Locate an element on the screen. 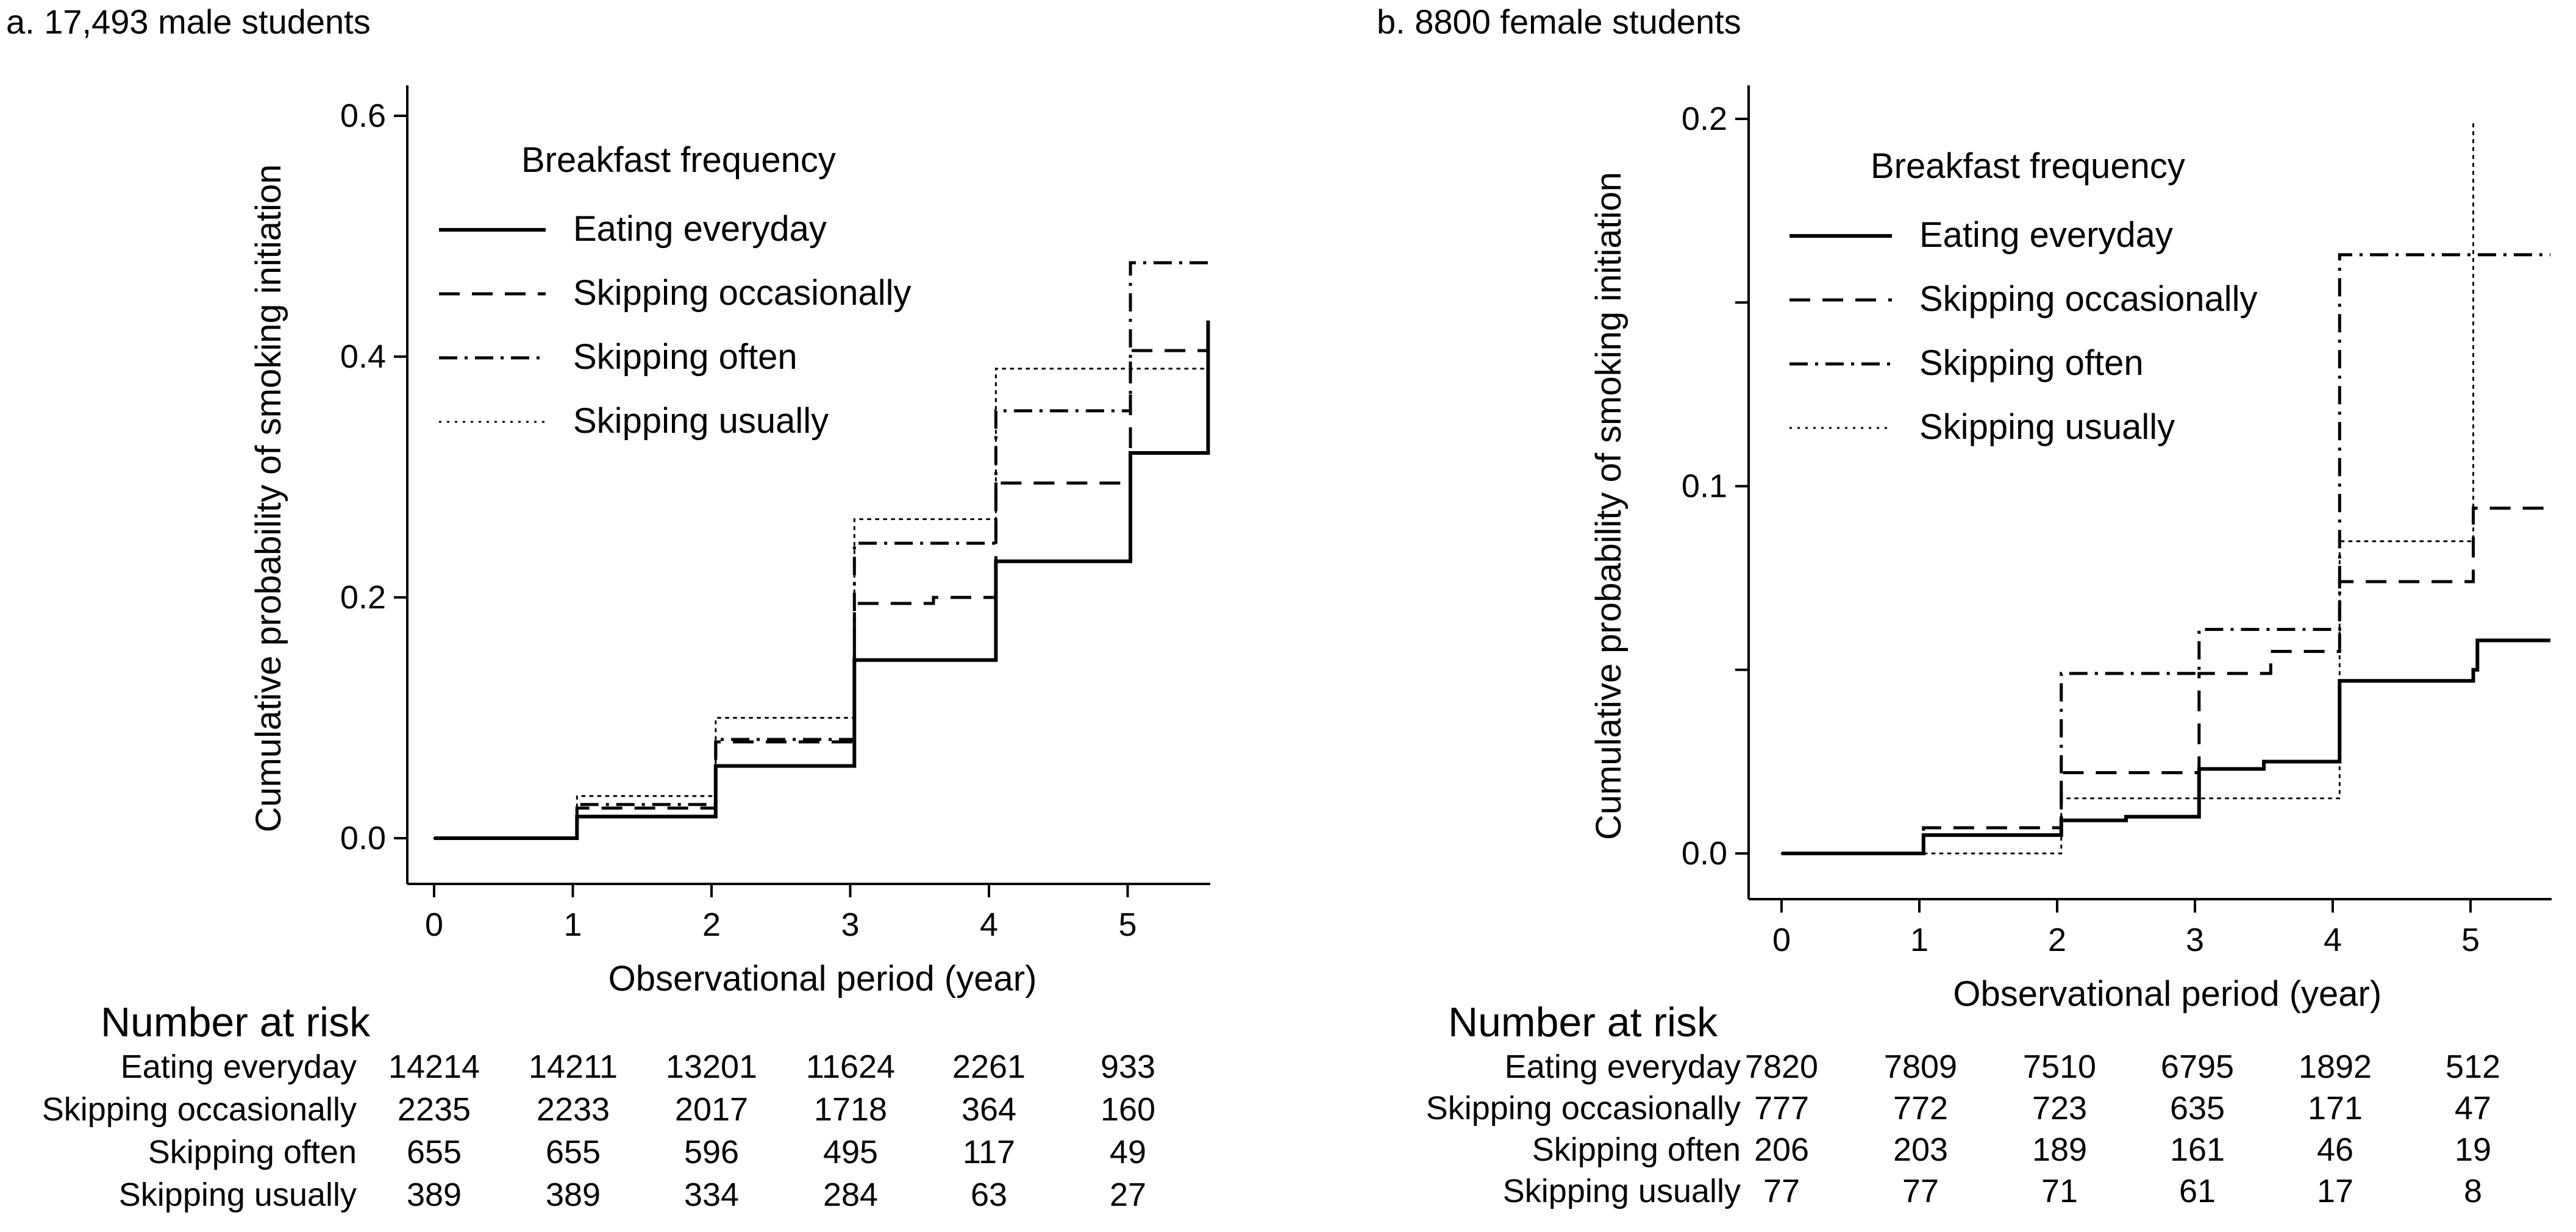 The image size is (2576, 1232). panel-title: b. 8800 female students is located at coordinates (1559, 21).